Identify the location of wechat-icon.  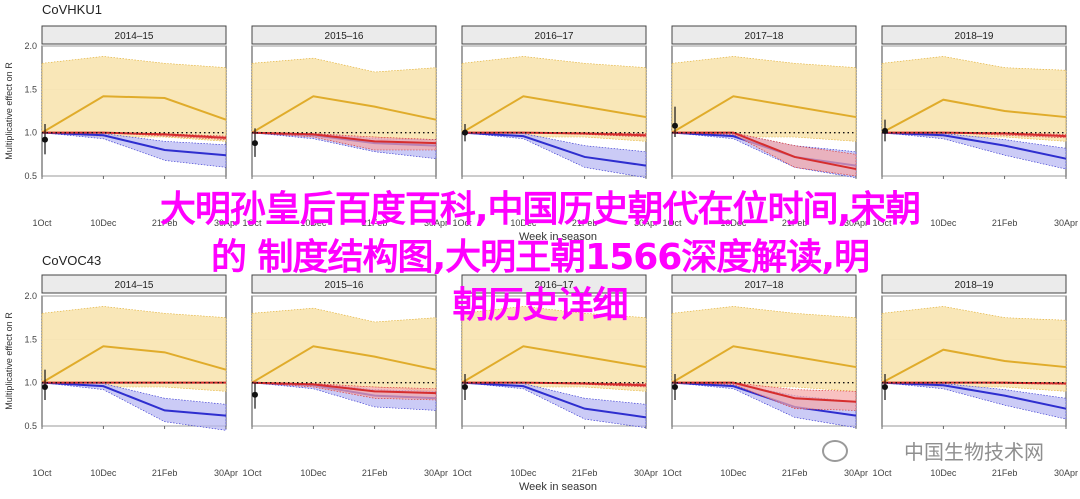
(835, 451).